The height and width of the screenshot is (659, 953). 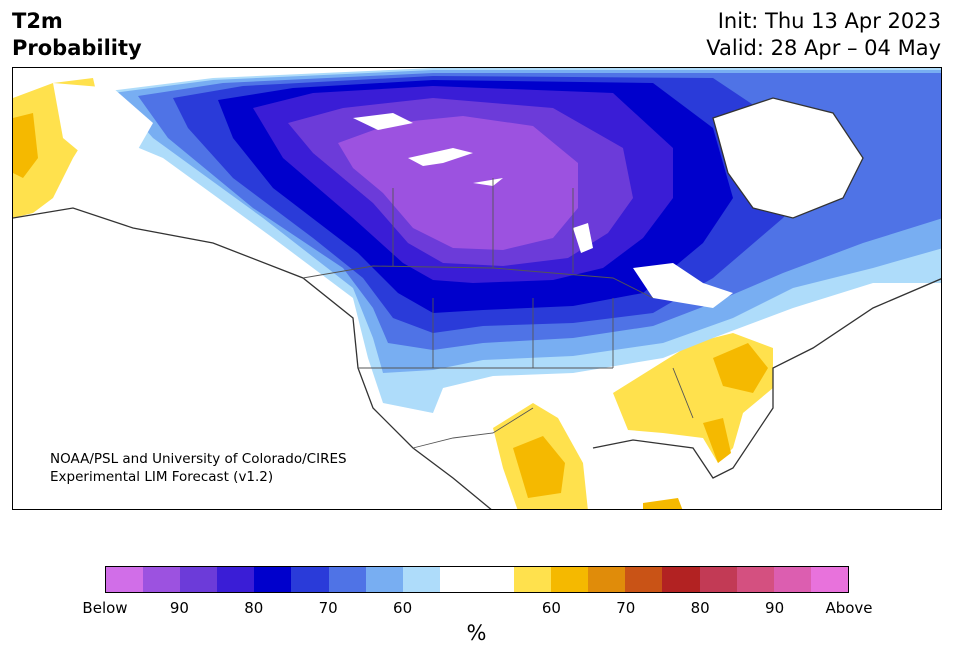 What do you see at coordinates (539, 467) in the screenshot?
I see `warm-mexico-core` at bounding box center [539, 467].